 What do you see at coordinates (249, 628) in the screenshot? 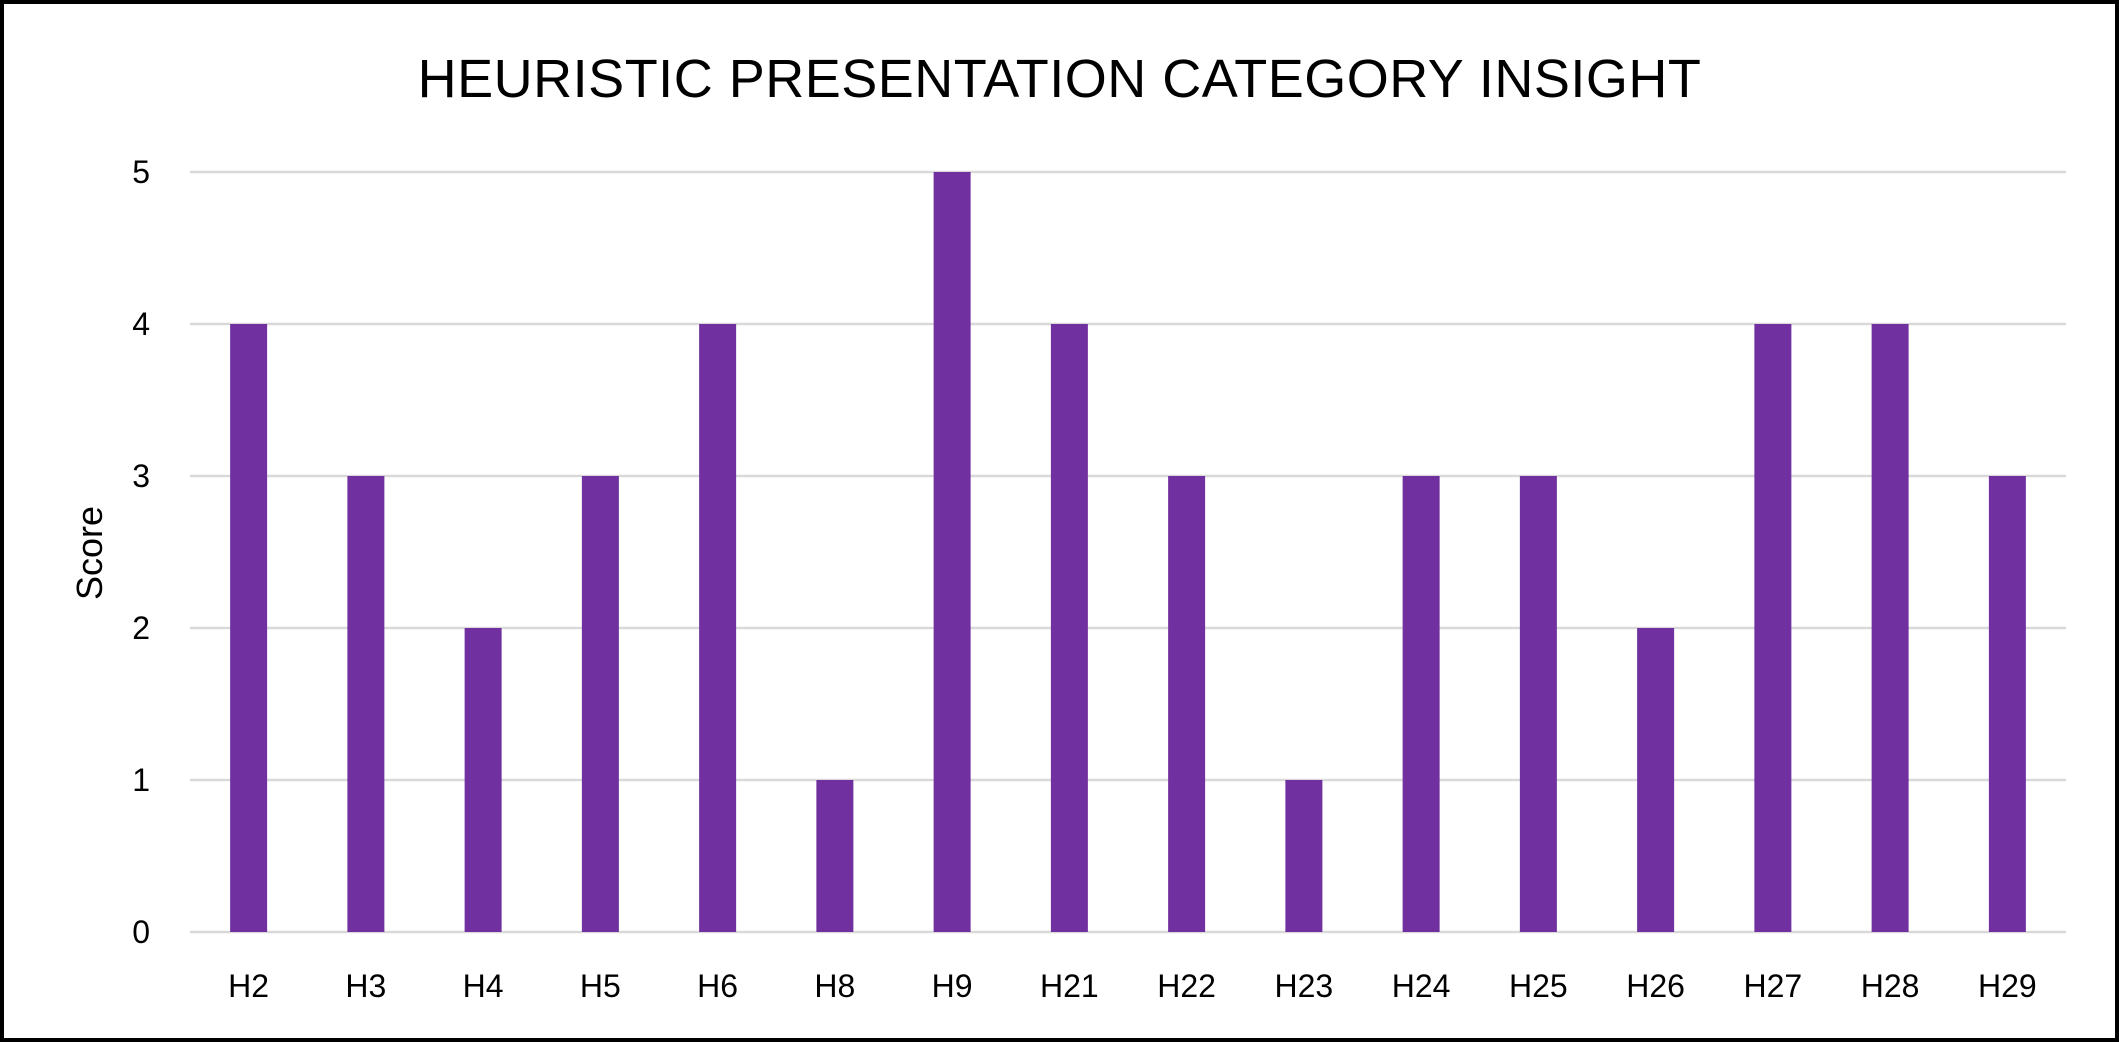
I see `bar-h2` at bounding box center [249, 628].